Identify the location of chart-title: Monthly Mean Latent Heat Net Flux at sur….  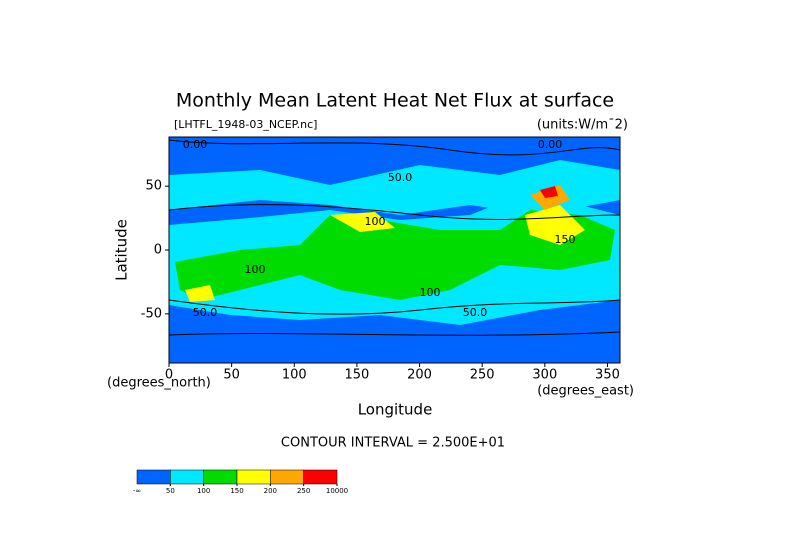
(395, 101).